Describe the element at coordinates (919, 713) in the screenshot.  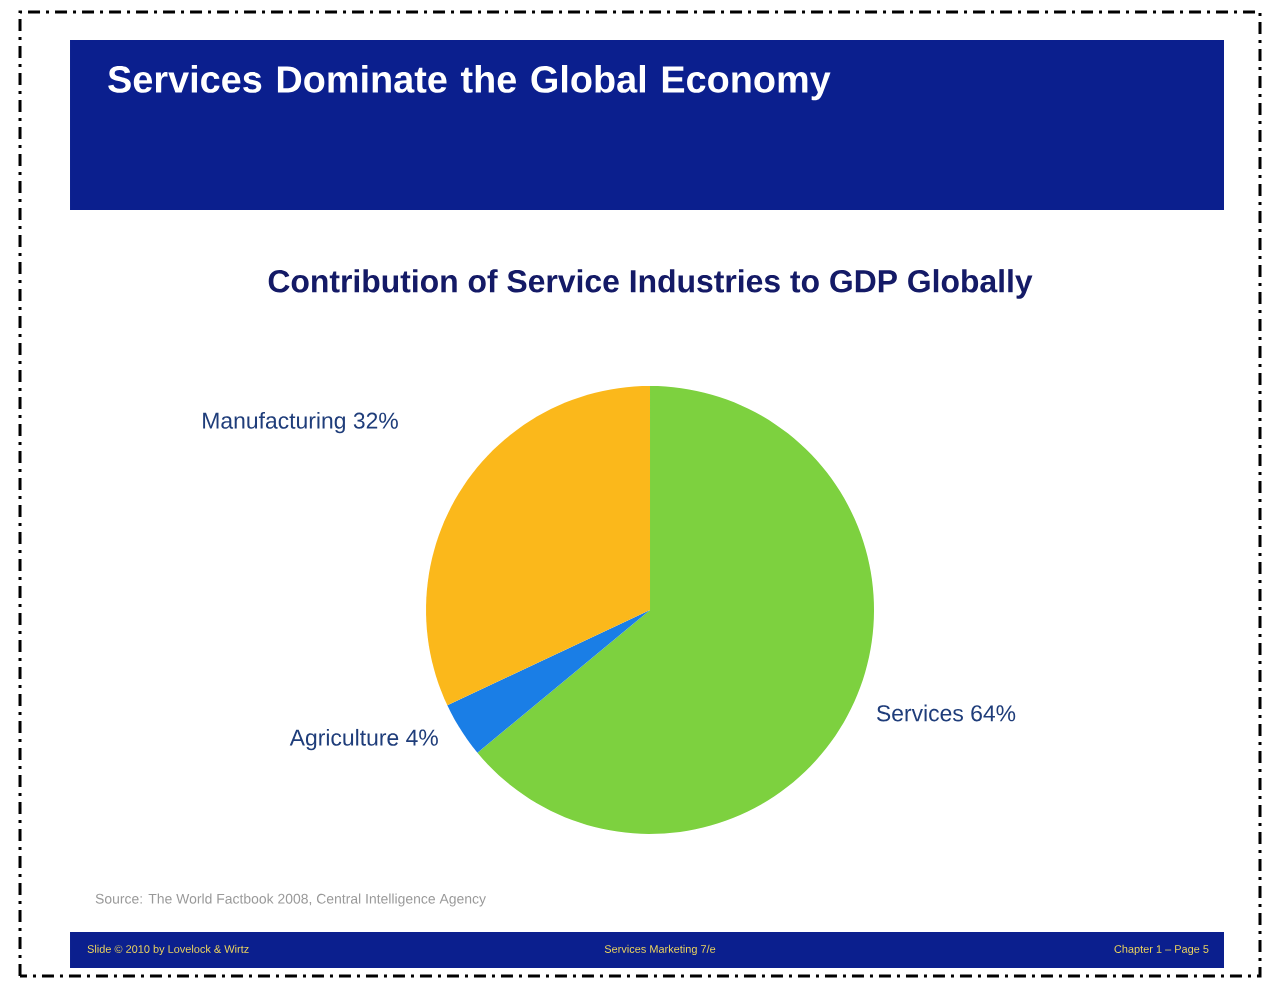
I see `slice-label: Services` at that location.